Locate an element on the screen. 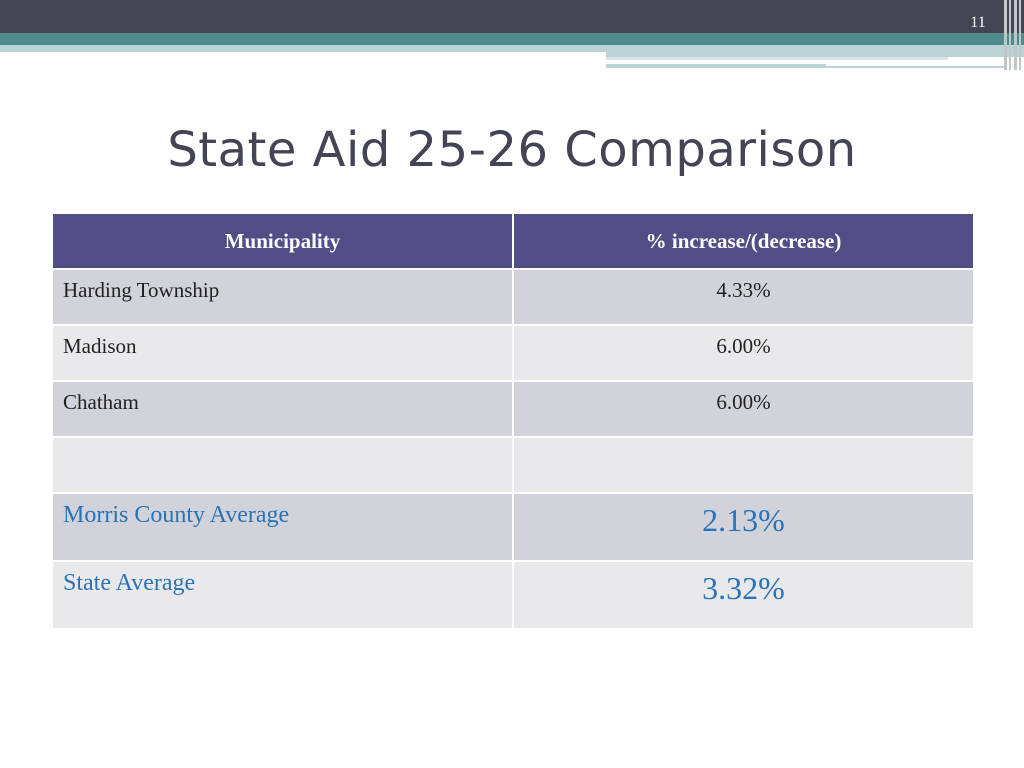 The height and width of the screenshot is (768, 1024). table-header-row: Municipality % increase/(decrease) is located at coordinates (513, 241).